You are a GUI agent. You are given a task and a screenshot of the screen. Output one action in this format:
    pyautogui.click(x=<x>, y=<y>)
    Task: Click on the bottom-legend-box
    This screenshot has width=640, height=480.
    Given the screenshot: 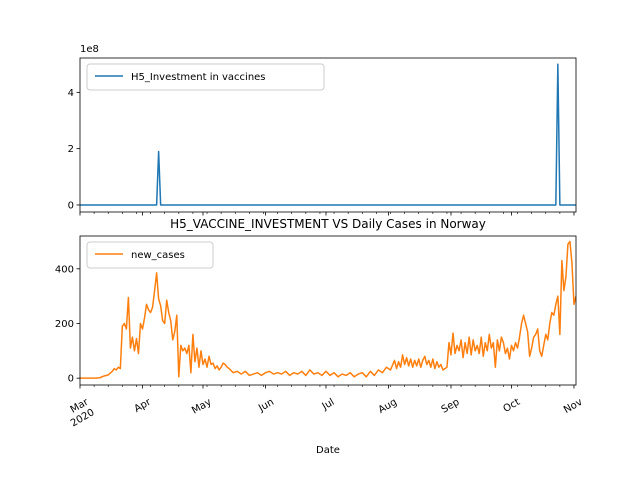 What is the action you would take?
    pyautogui.click(x=150, y=255)
    